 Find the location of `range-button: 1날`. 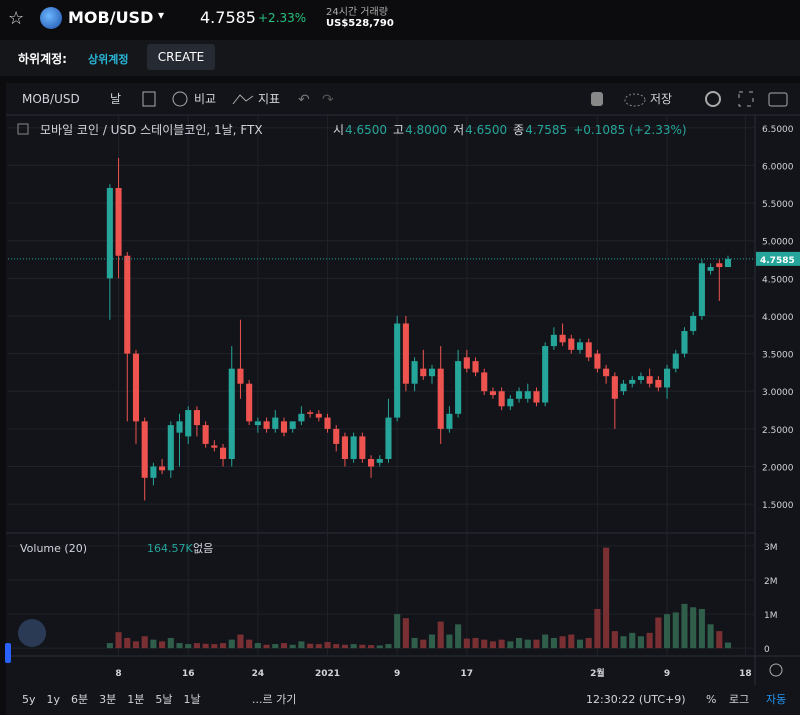

range-button: 1날 is located at coordinates (192, 699).